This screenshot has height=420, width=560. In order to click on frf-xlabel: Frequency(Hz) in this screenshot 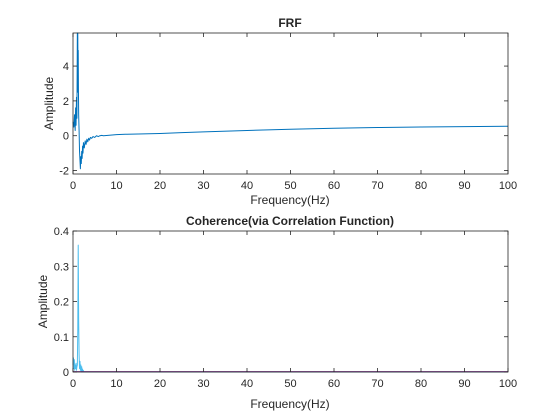, I will do `click(289, 200)`.